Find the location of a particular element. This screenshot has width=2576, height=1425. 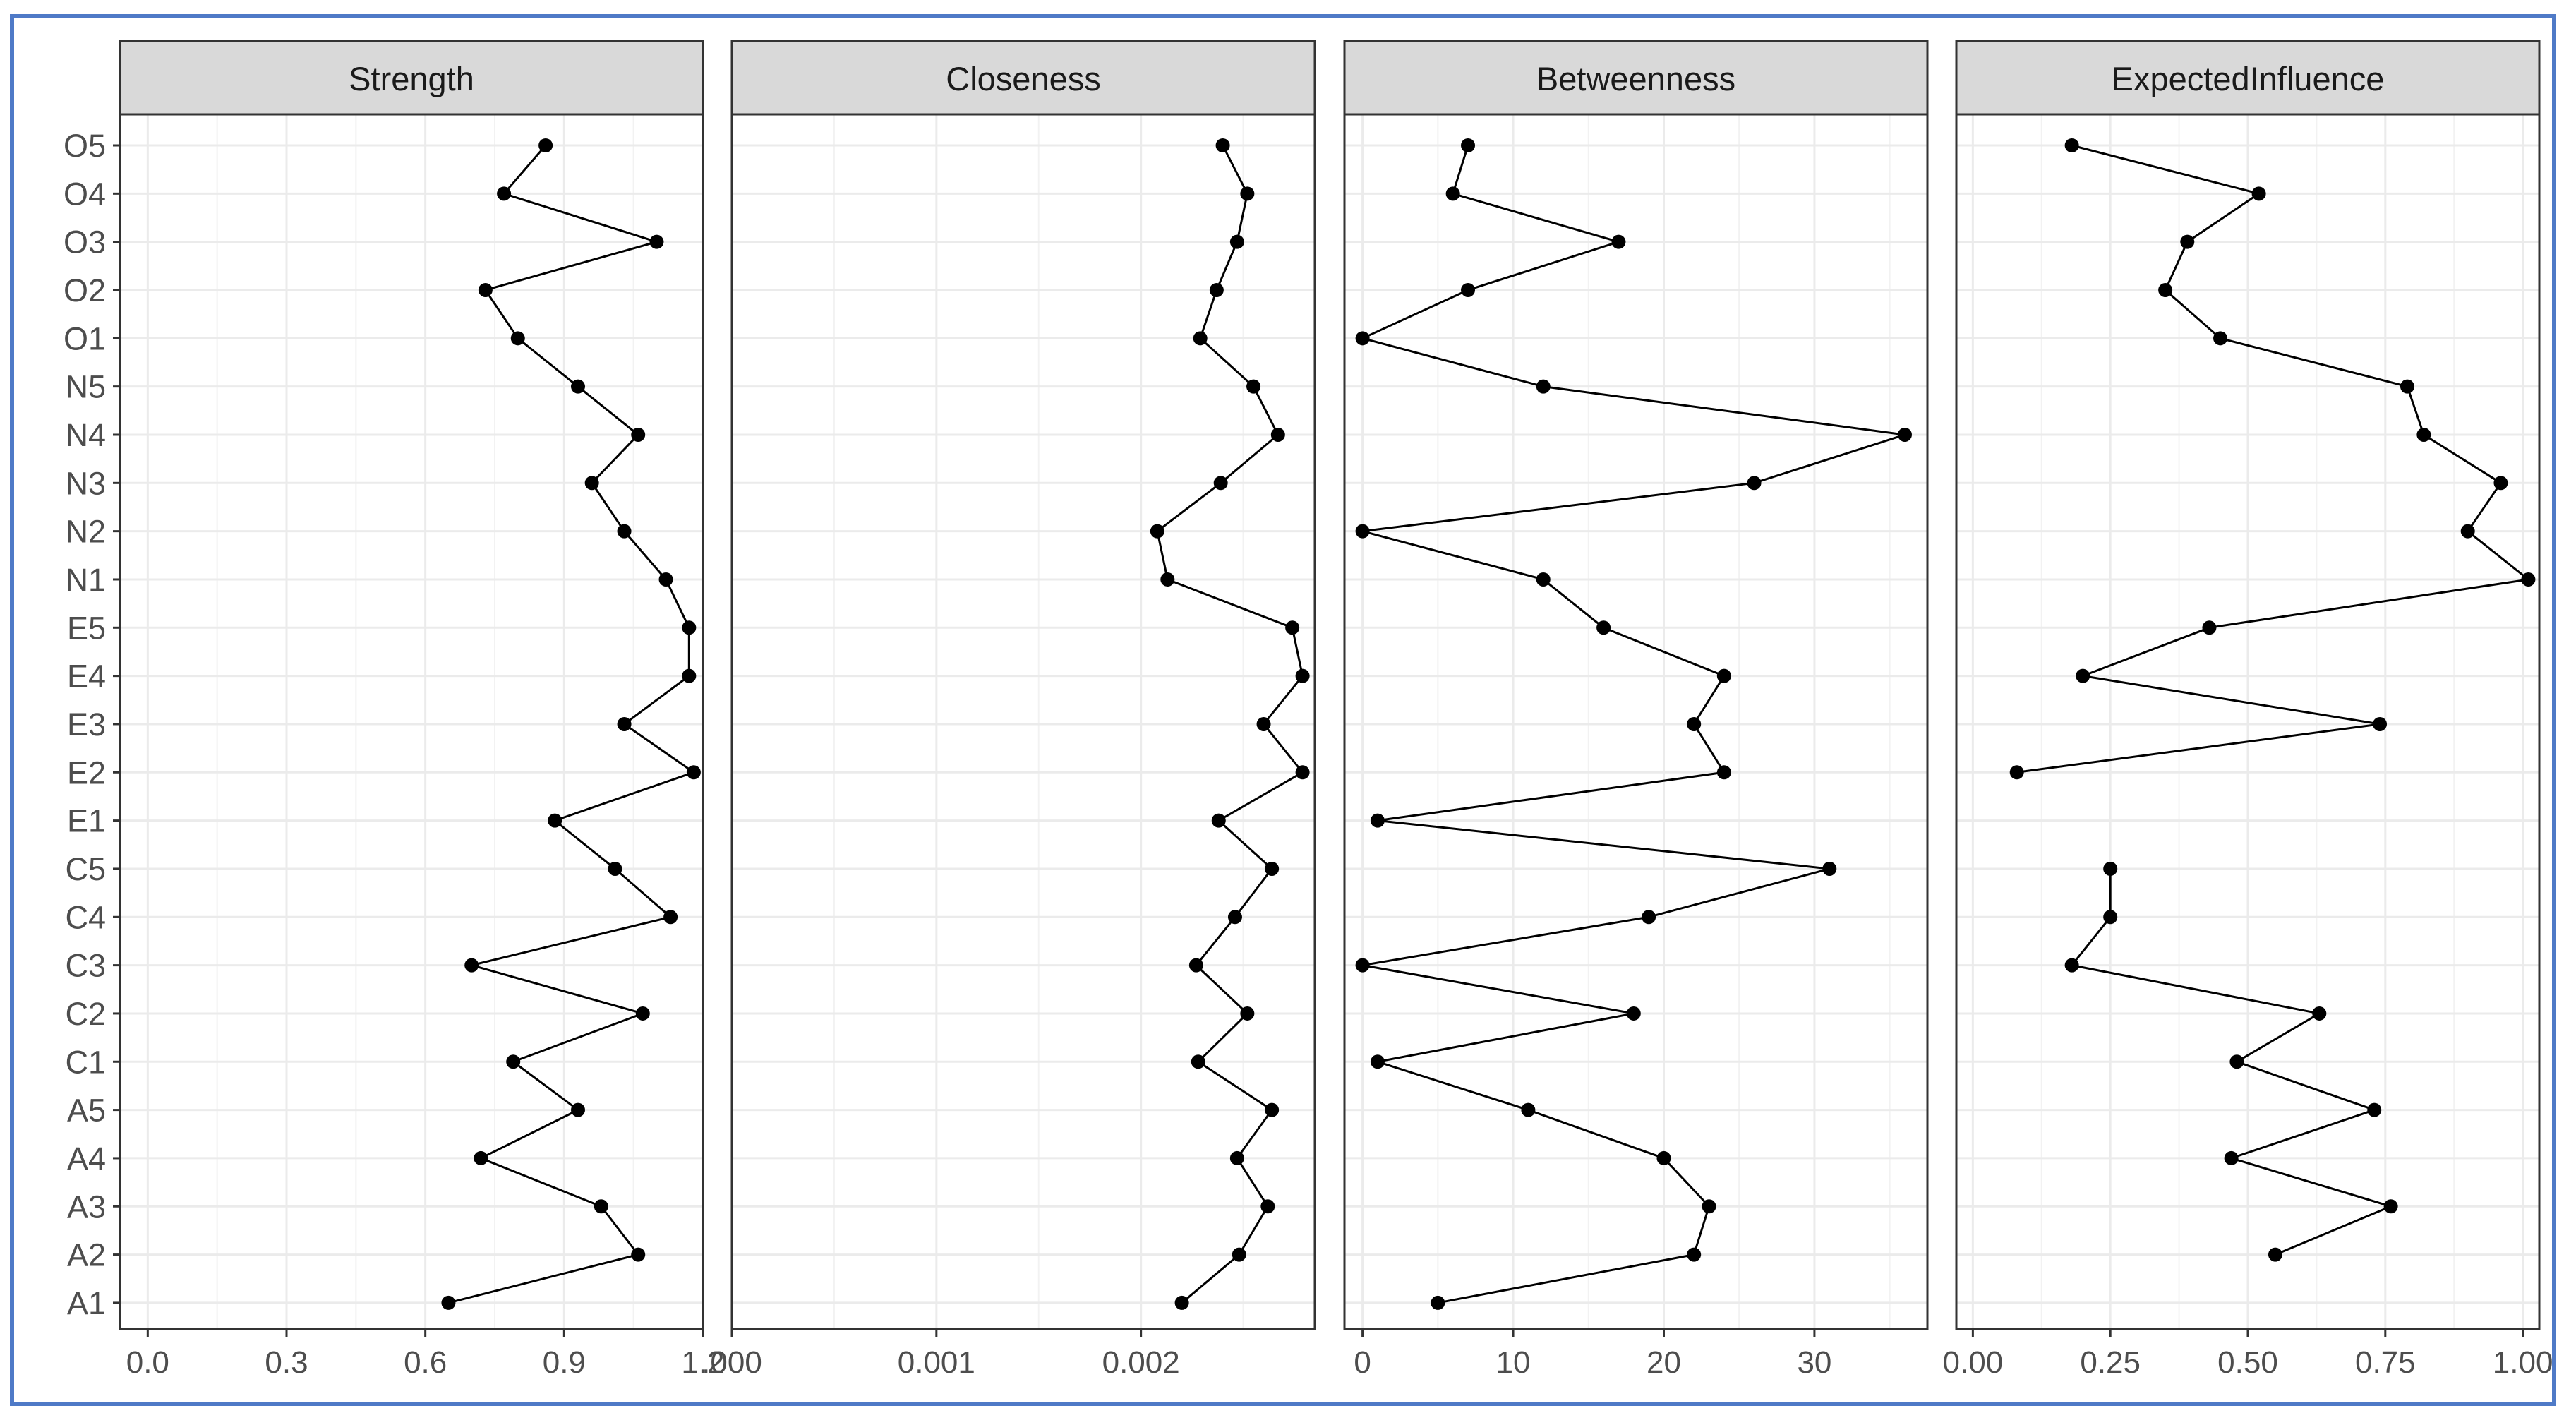

y-tick-label-n2: N2 is located at coordinates (85, 532).